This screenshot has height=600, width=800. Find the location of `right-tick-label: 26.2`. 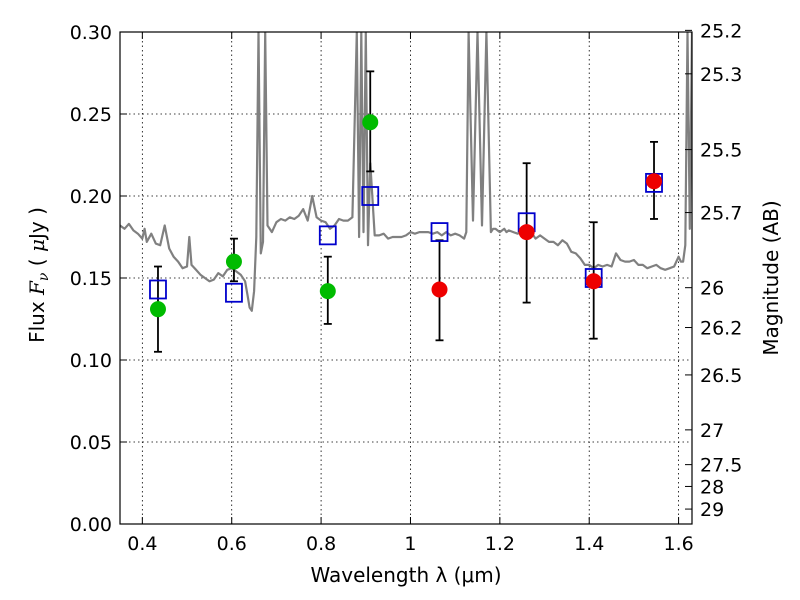

right-tick-label: 26.2 is located at coordinates (721, 329).